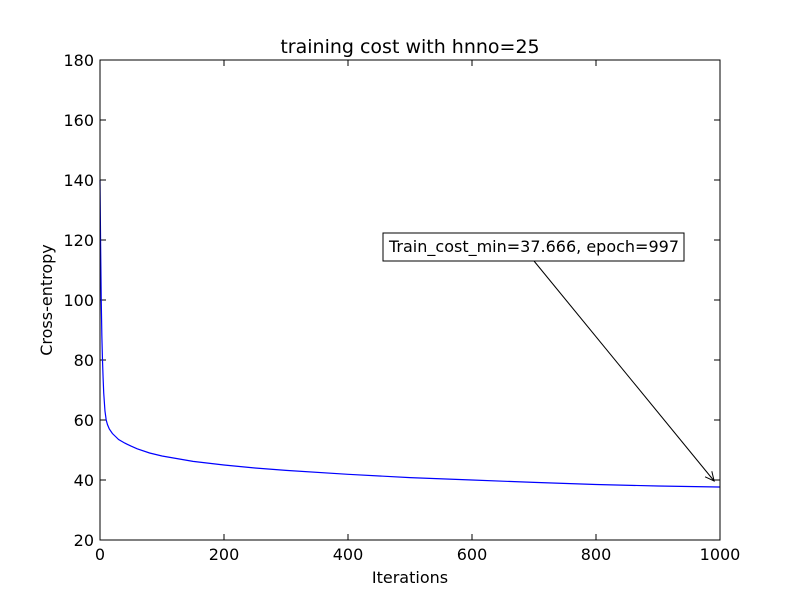  Describe the element at coordinates (224, 554) in the screenshot. I see `x-tick-label: 200` at that location.